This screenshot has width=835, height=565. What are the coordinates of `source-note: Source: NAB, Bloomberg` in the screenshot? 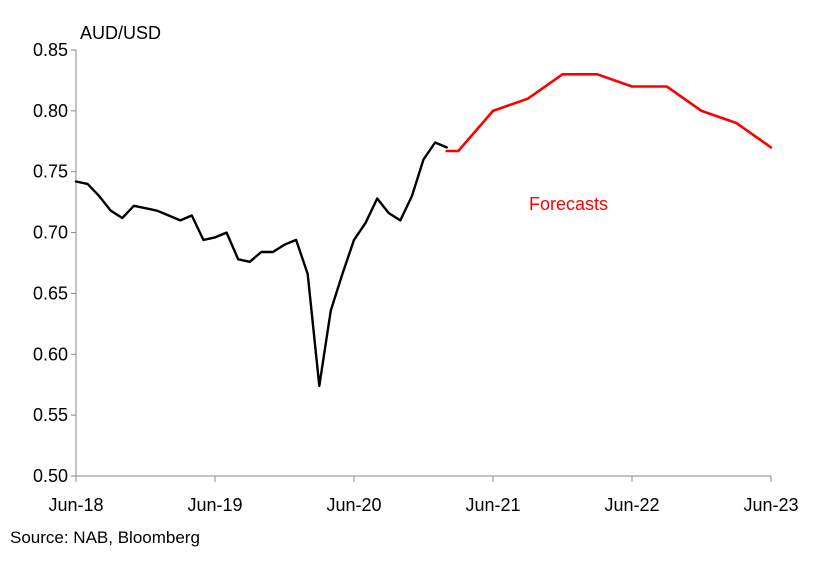 It's located at (105, 537).